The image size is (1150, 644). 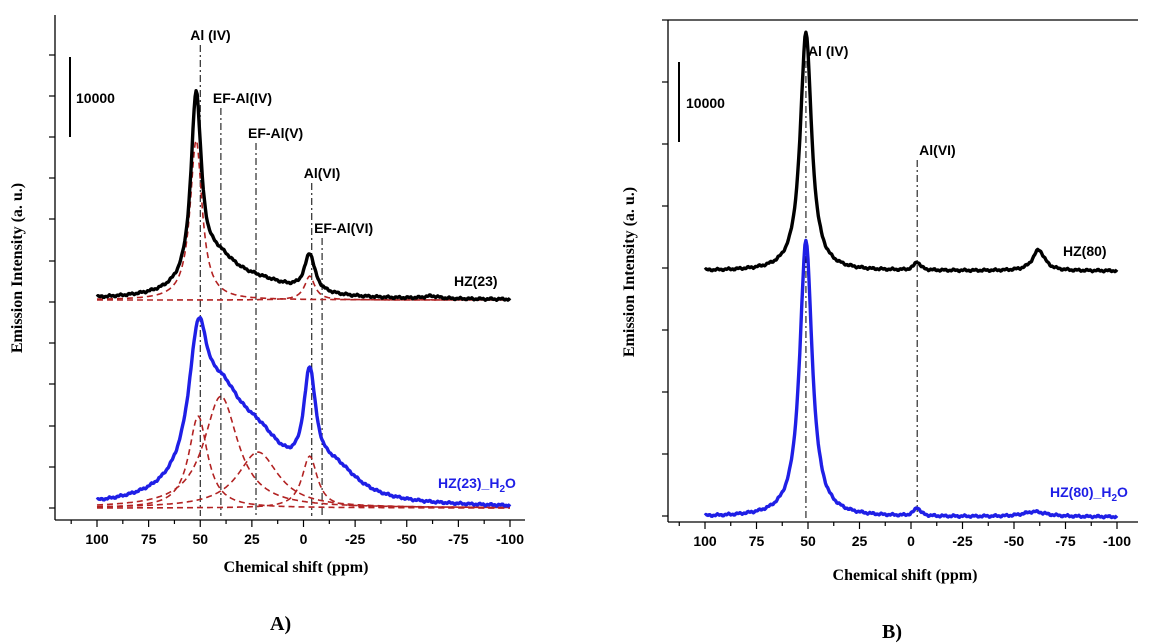 I want to click on panel-b-series-label-end: O, so click(x=1122, y=492).